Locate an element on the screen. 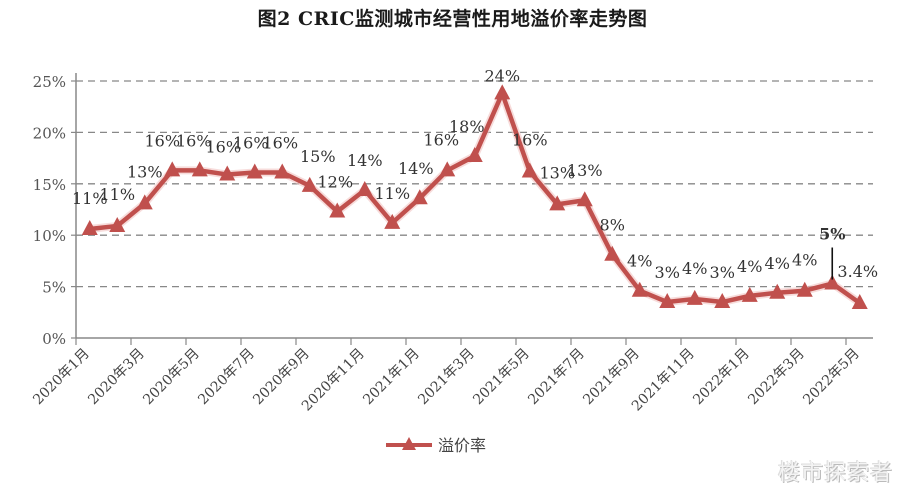 This screenshot has width=905, height=499. x-tick-label: 2021年5月 is located at coordinates (501, 377).